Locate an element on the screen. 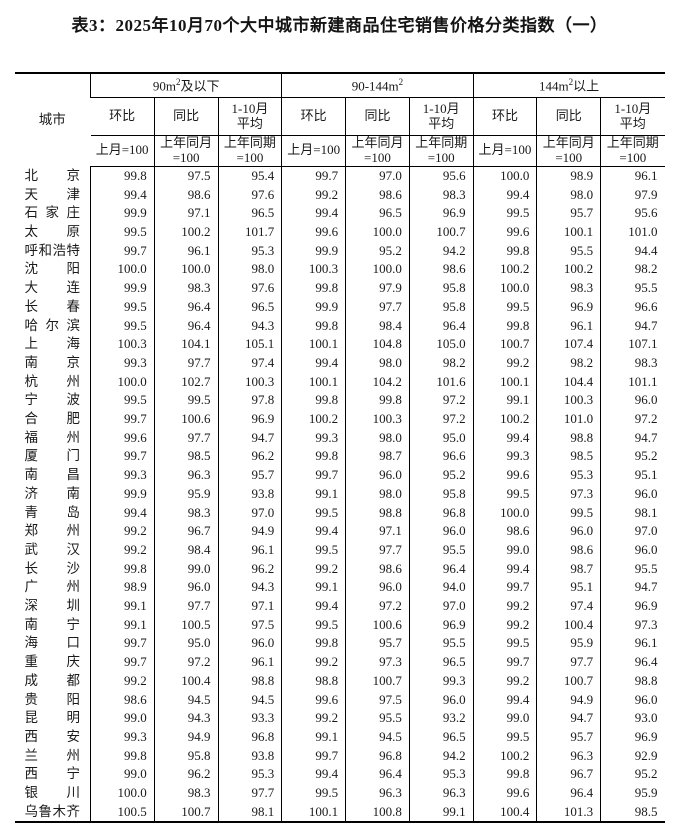 Image resolution: width=679 pixels, height=835 pixels. value-cell: 97.4 is located at coordinates (568, 606).